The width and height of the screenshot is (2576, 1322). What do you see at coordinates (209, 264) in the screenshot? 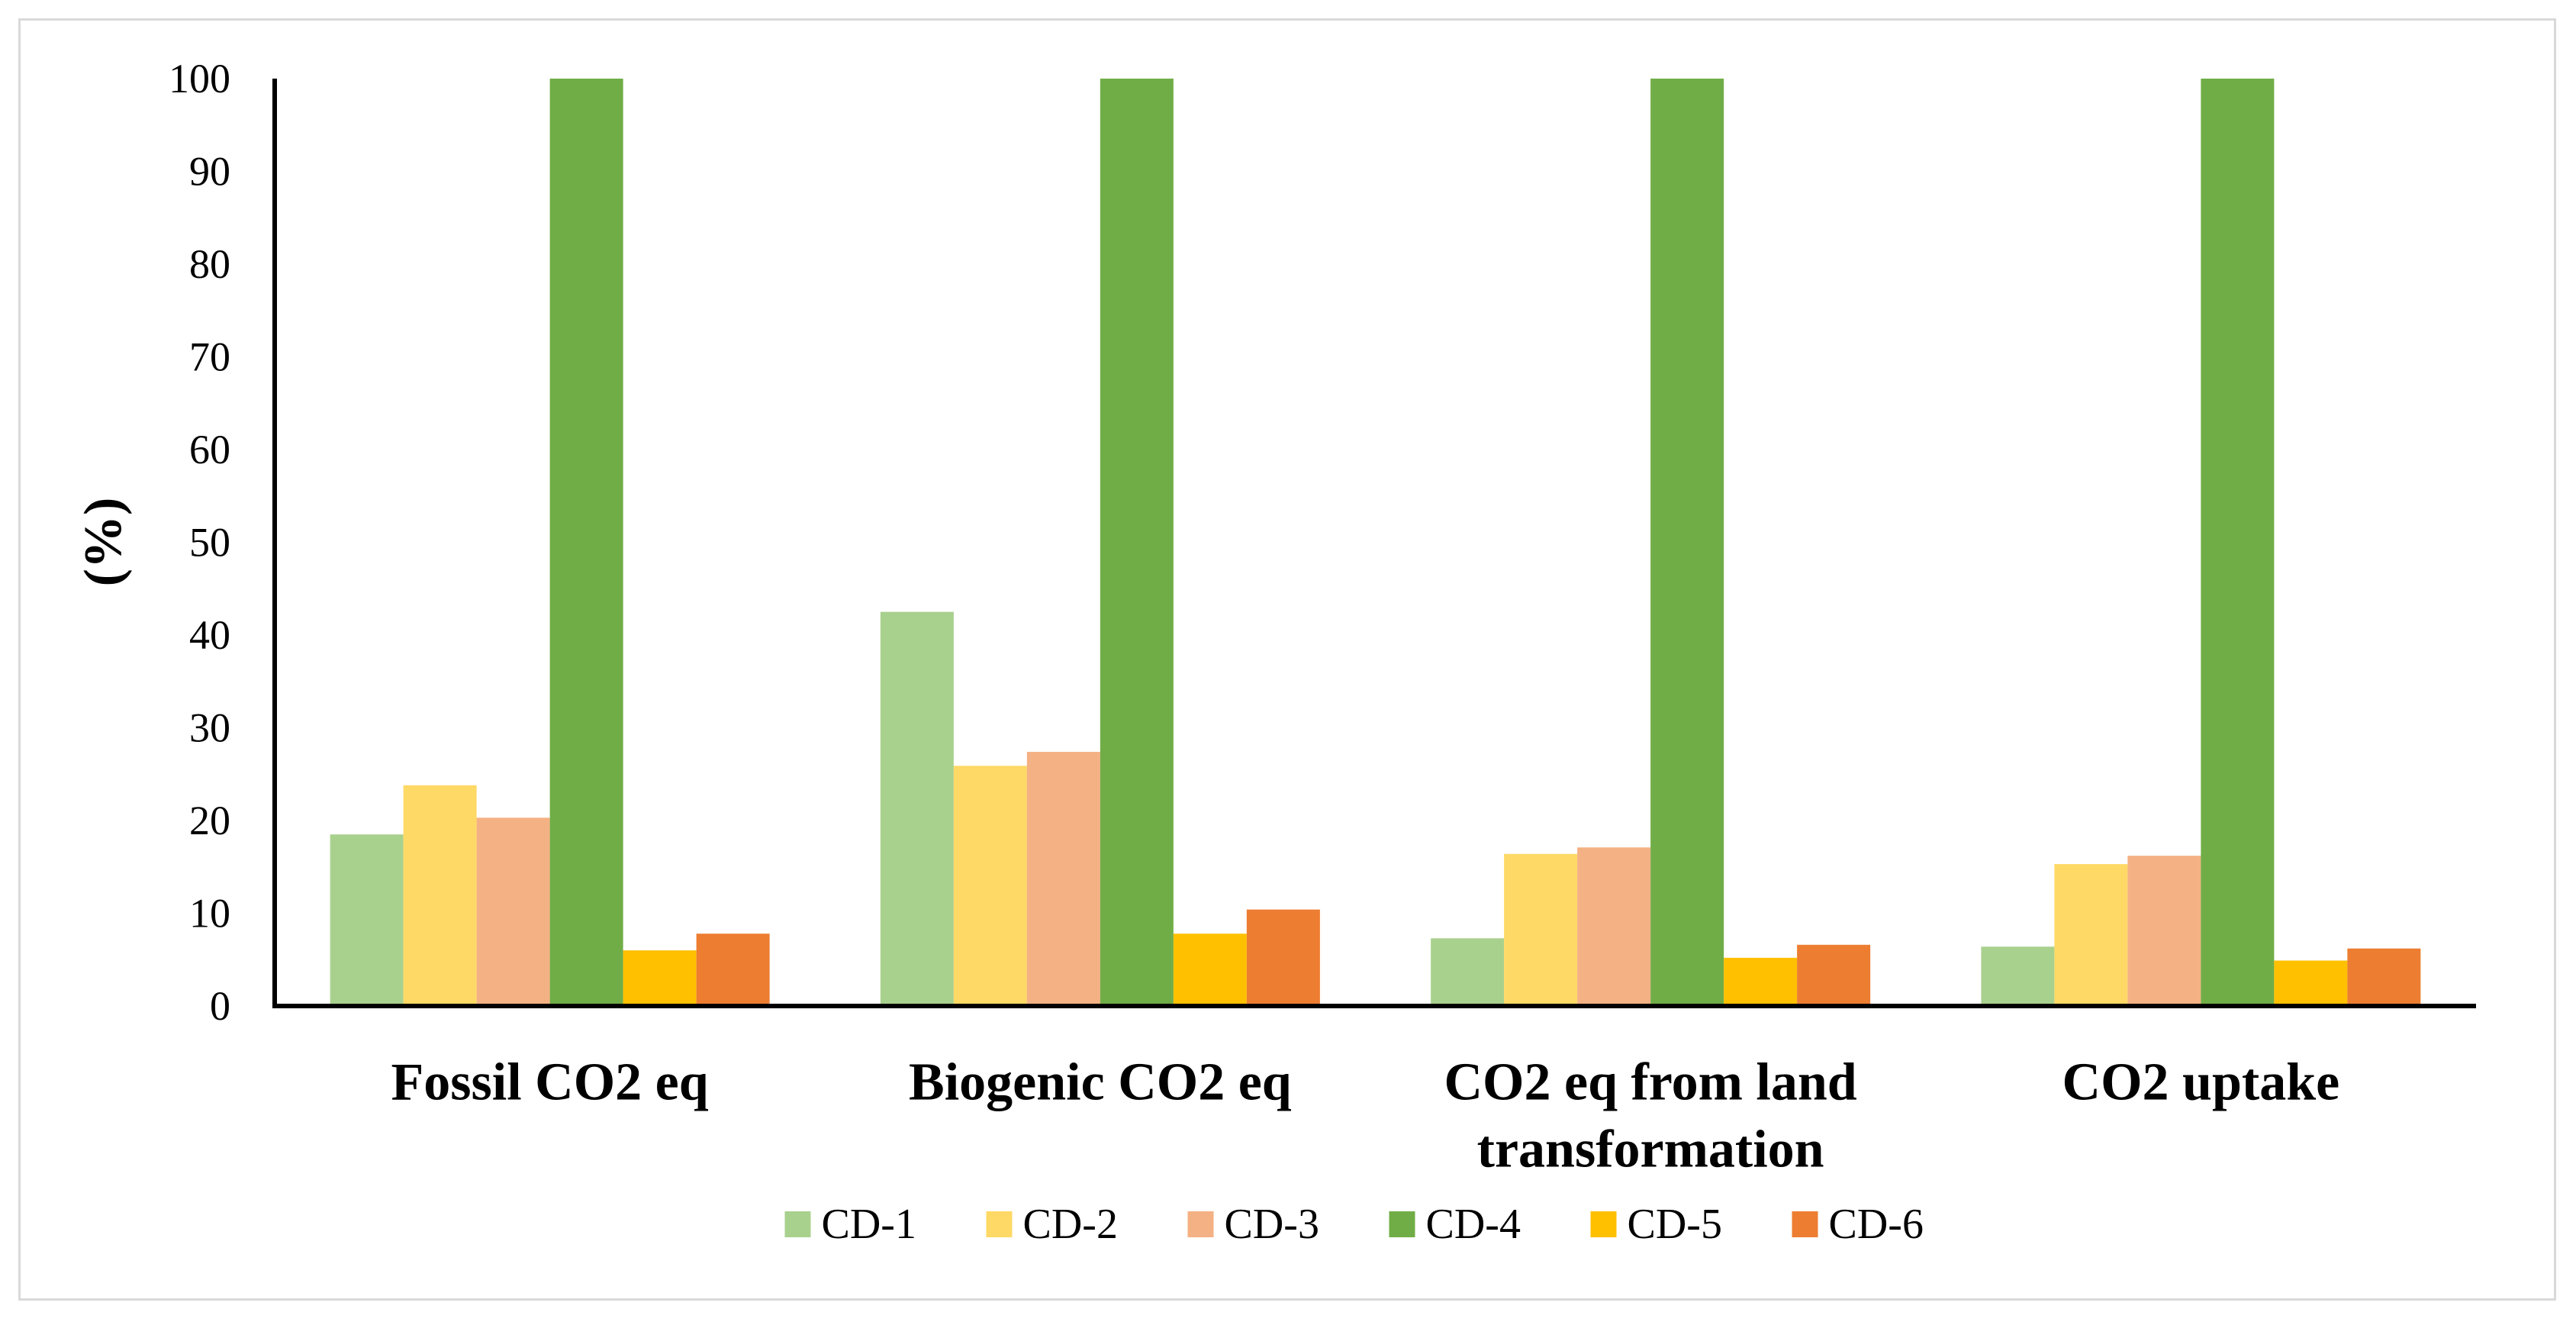
I see `y-tick-label: 80` at bounding box center [209, 264].